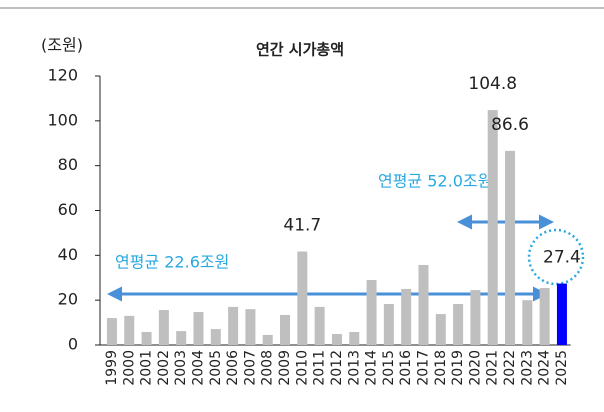 Image resolution: width=604 pixels, height=412 pixels. Describe the element at coordinates (216, 368) in the screenshot. I see `x-tick-label: 2005` at that location.